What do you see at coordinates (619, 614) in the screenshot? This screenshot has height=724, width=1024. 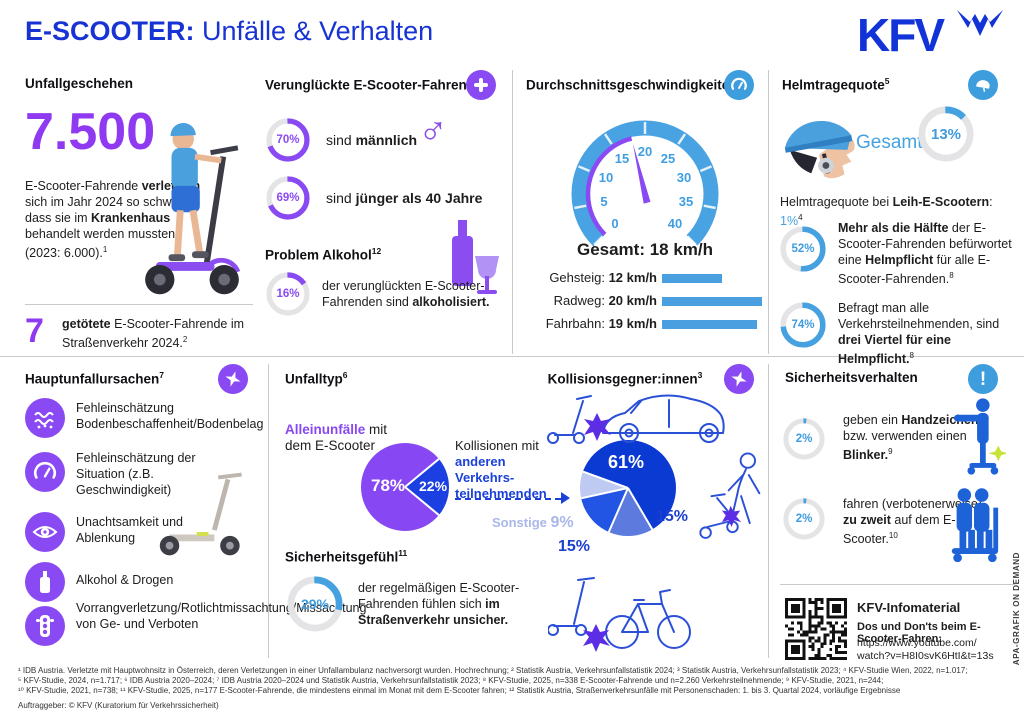 I see `bicycle-collision-illustration` at bounding box center [619, 614].